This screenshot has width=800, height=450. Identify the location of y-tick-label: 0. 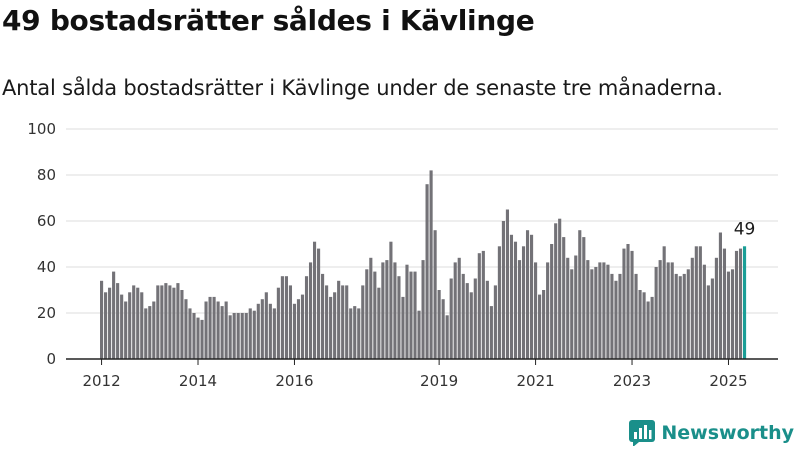
(51, 359).